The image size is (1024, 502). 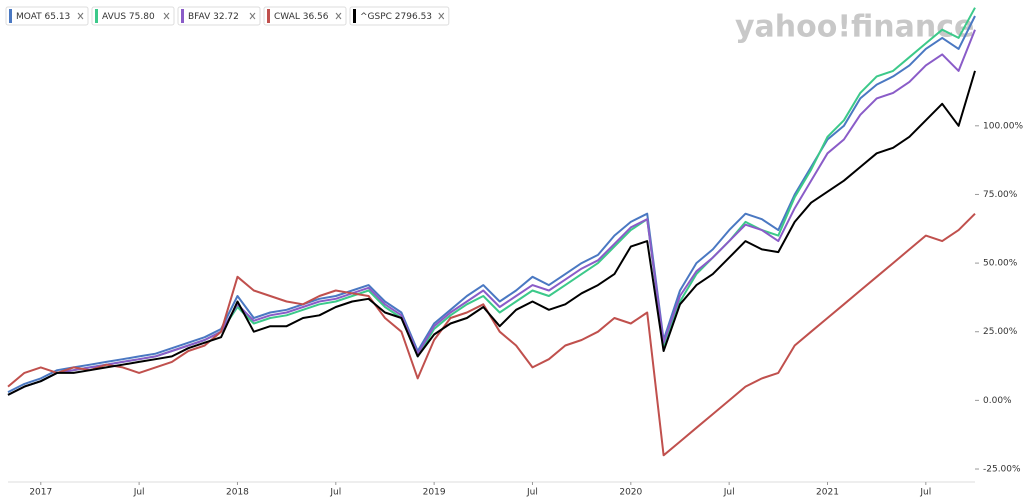 What do you see at coordinates (1000, 332) in the screenshot?
I see `y-tick-label: 25.00%` at bounding box center [1000, 332].